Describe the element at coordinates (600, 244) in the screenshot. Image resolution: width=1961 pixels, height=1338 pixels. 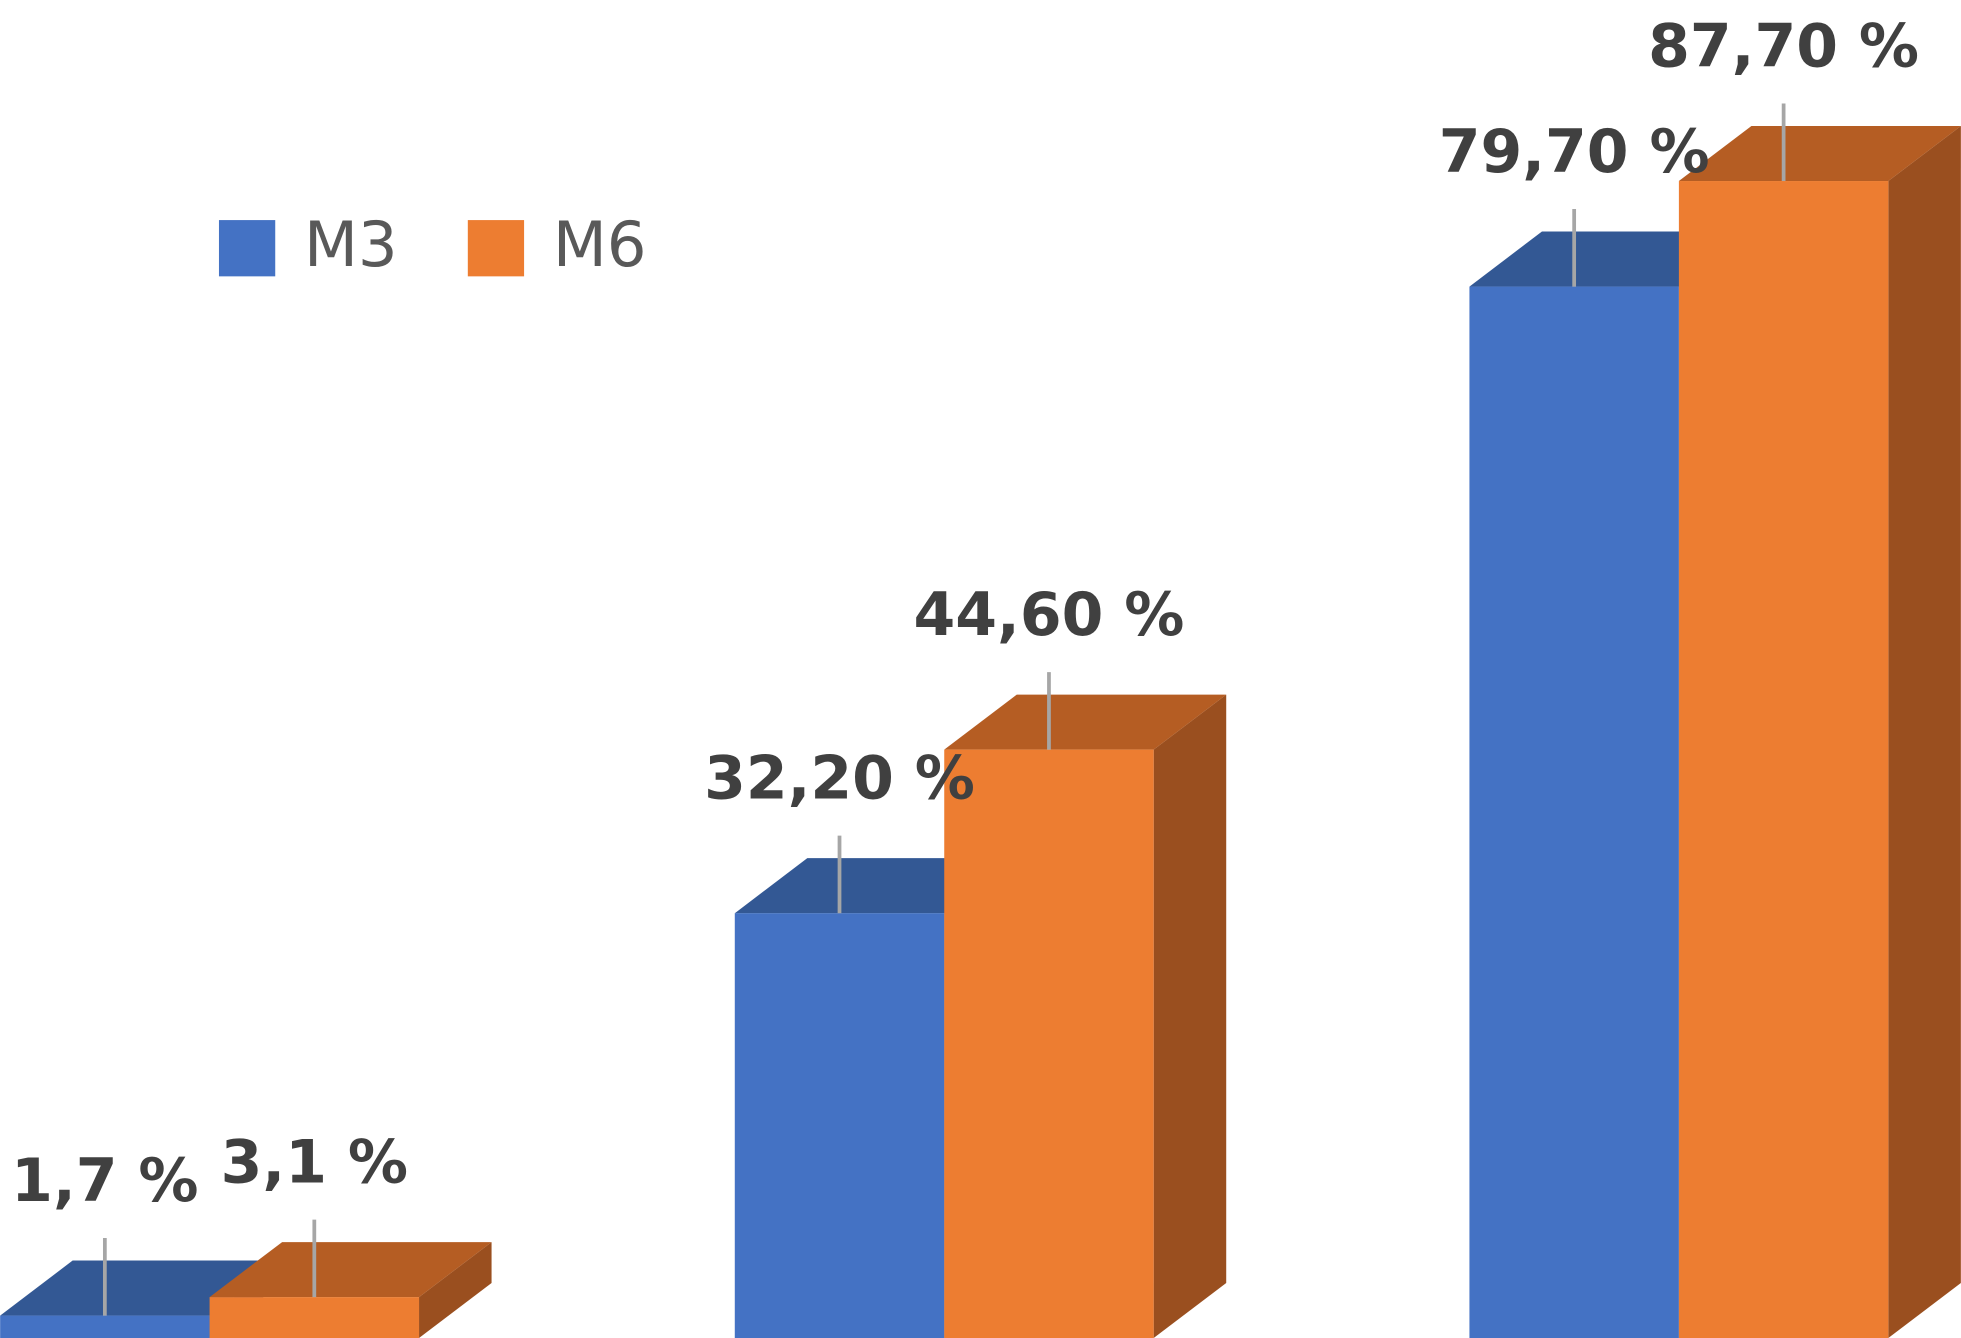
I see `legend-label: M6` at that location.